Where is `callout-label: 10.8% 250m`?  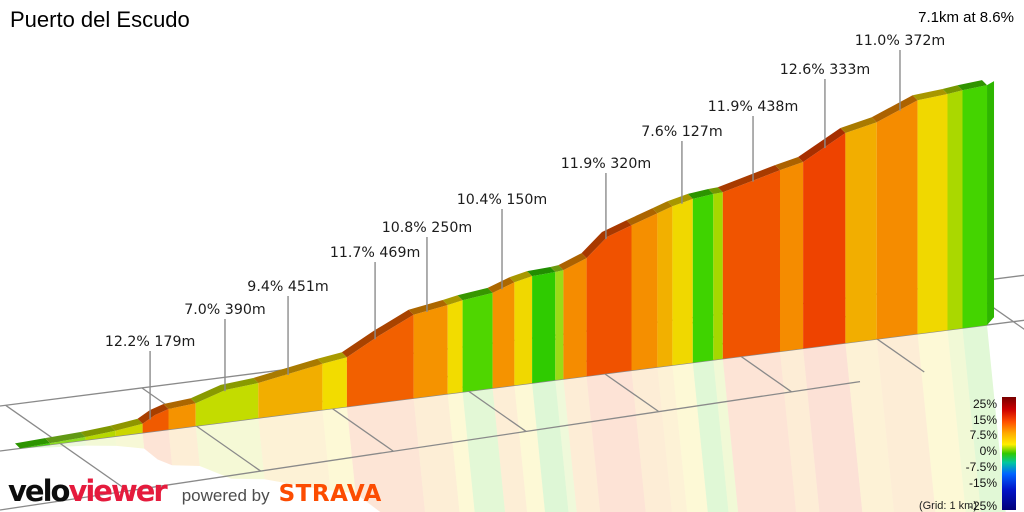
callout-label: 10.8% 250m is located at coordinates (427, 228).